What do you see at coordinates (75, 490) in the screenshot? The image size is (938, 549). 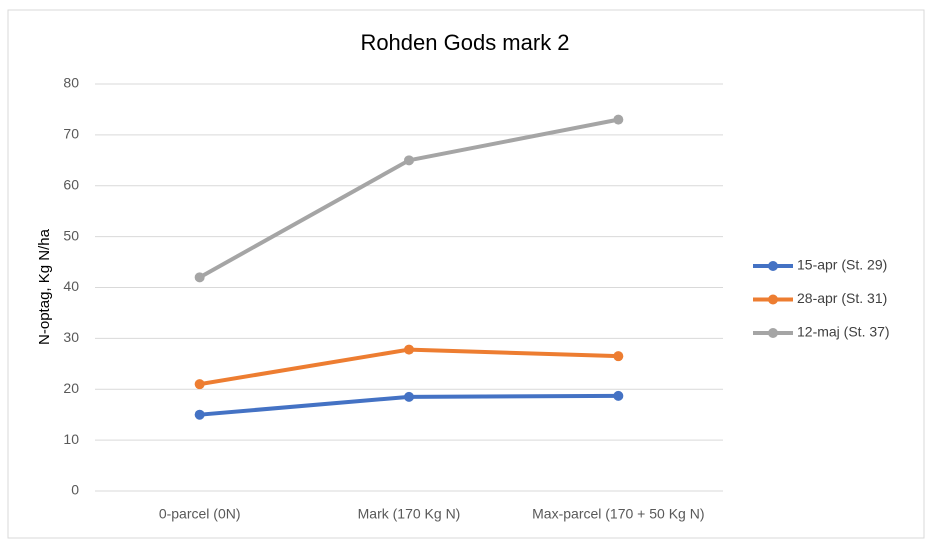 I see `y-tick-label: 0` at bounding box center [75, 490].